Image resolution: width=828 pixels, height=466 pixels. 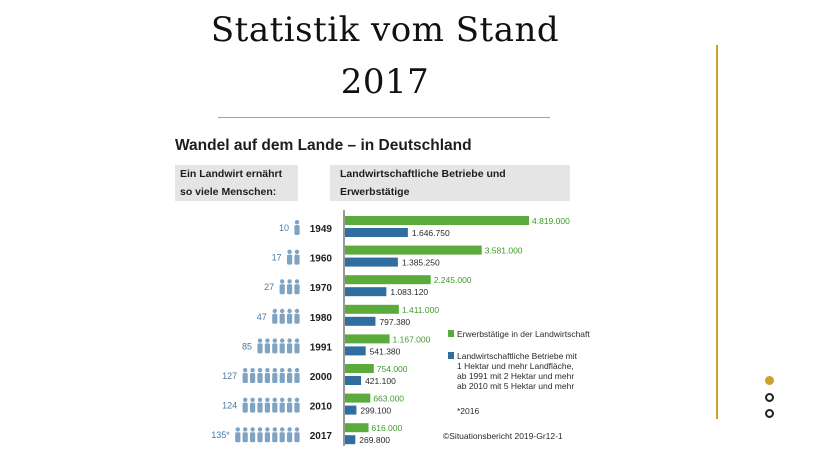 What do you see at coordinates (437, 220) in the screenshot?
I see `bar-employed-1949` at bounding box center [437, 220].